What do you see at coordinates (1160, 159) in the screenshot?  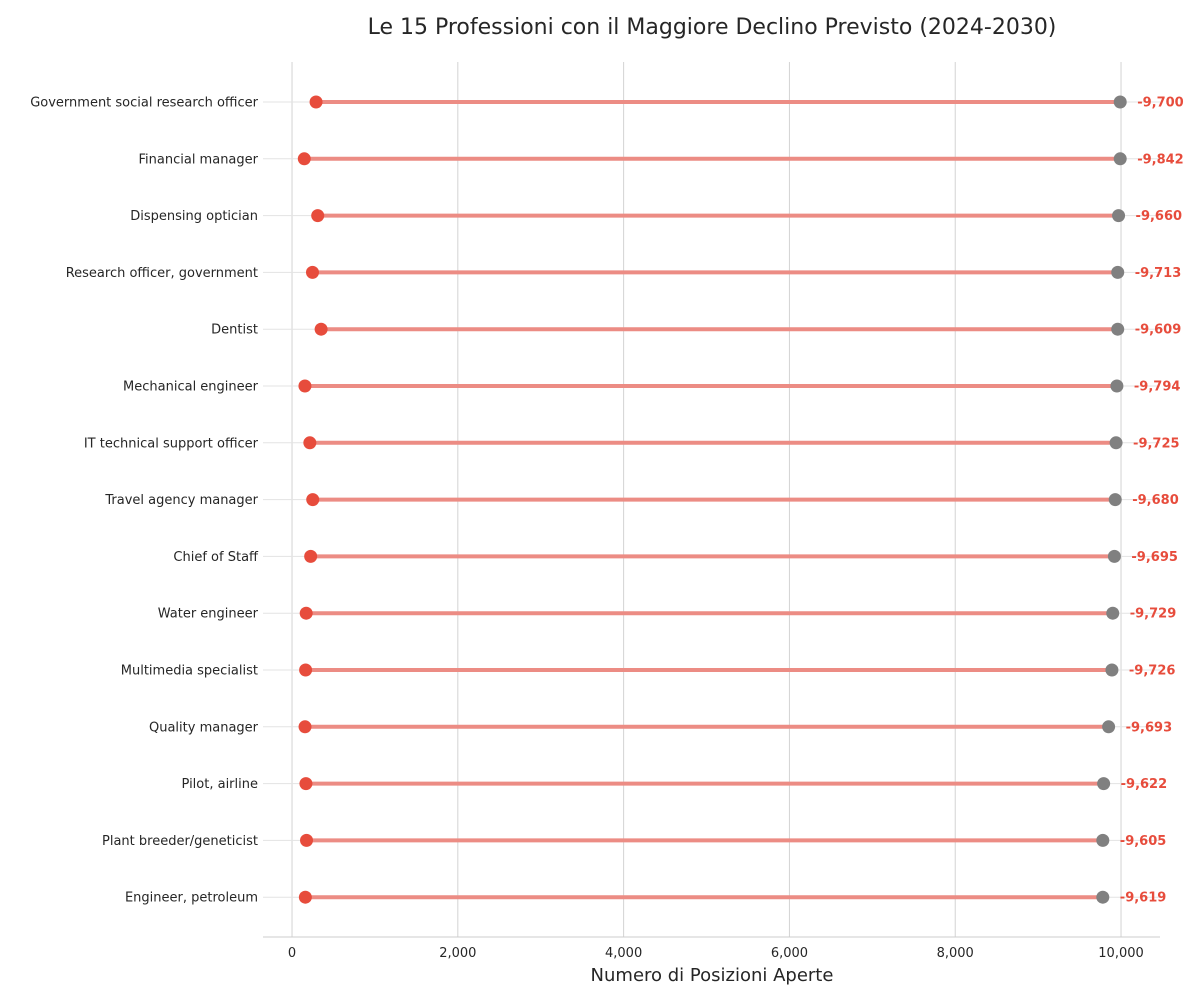 I see `difference-label: -9,842` at bounding box center [1160, 159].